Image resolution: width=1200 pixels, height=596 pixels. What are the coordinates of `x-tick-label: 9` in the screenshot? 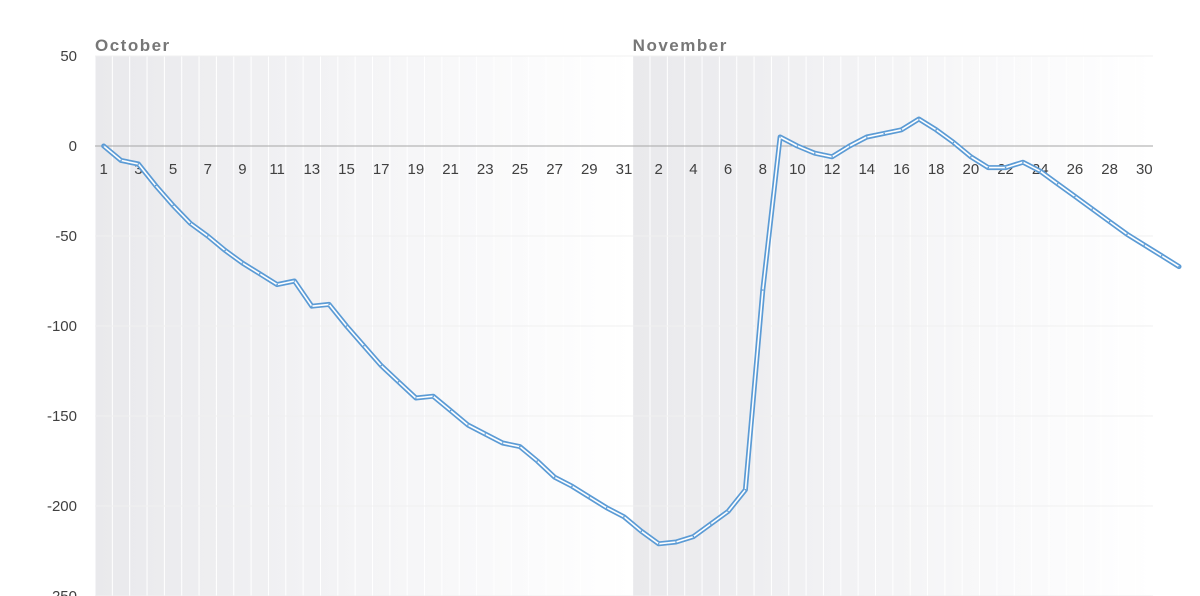 It's located at (242, 169).